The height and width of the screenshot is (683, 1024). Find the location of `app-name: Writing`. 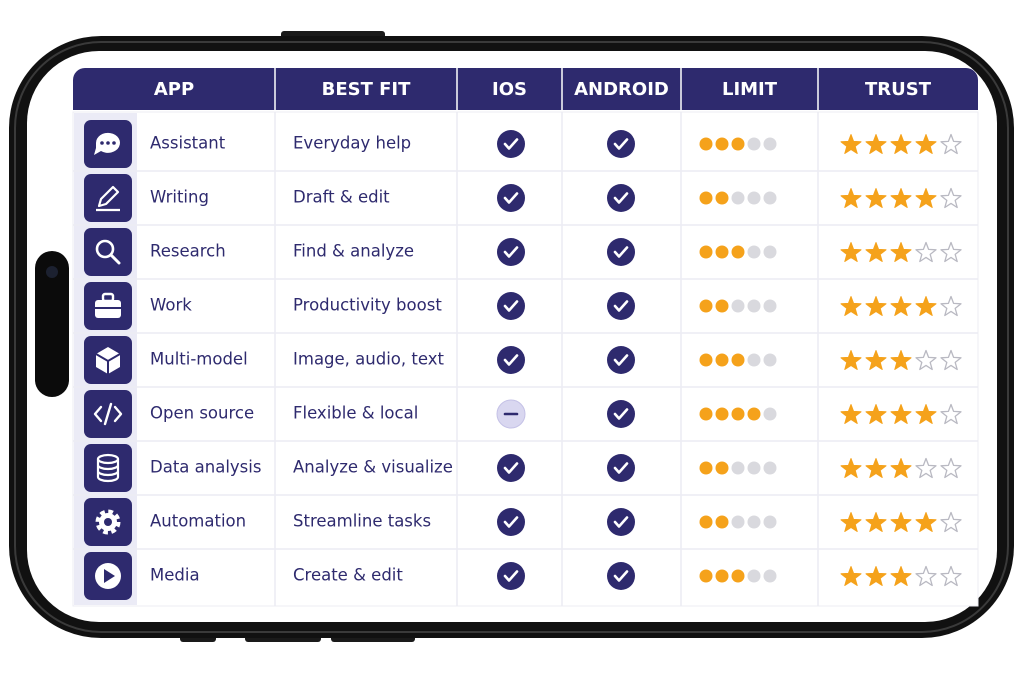

app-name: Writing is located at coordinates (179, 197).